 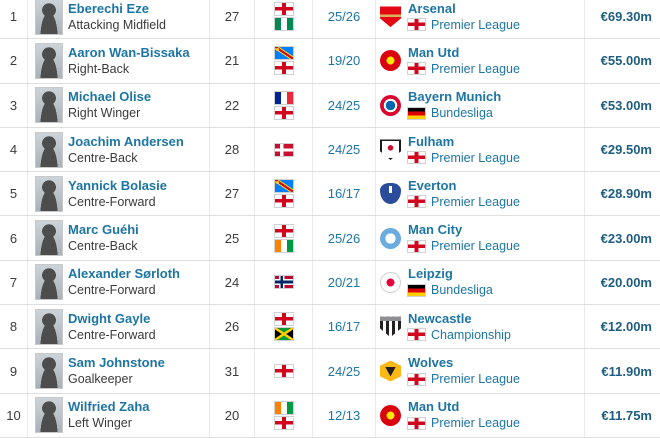 I want to click on club-name-link: Wolves, so click(x=431, y=363).